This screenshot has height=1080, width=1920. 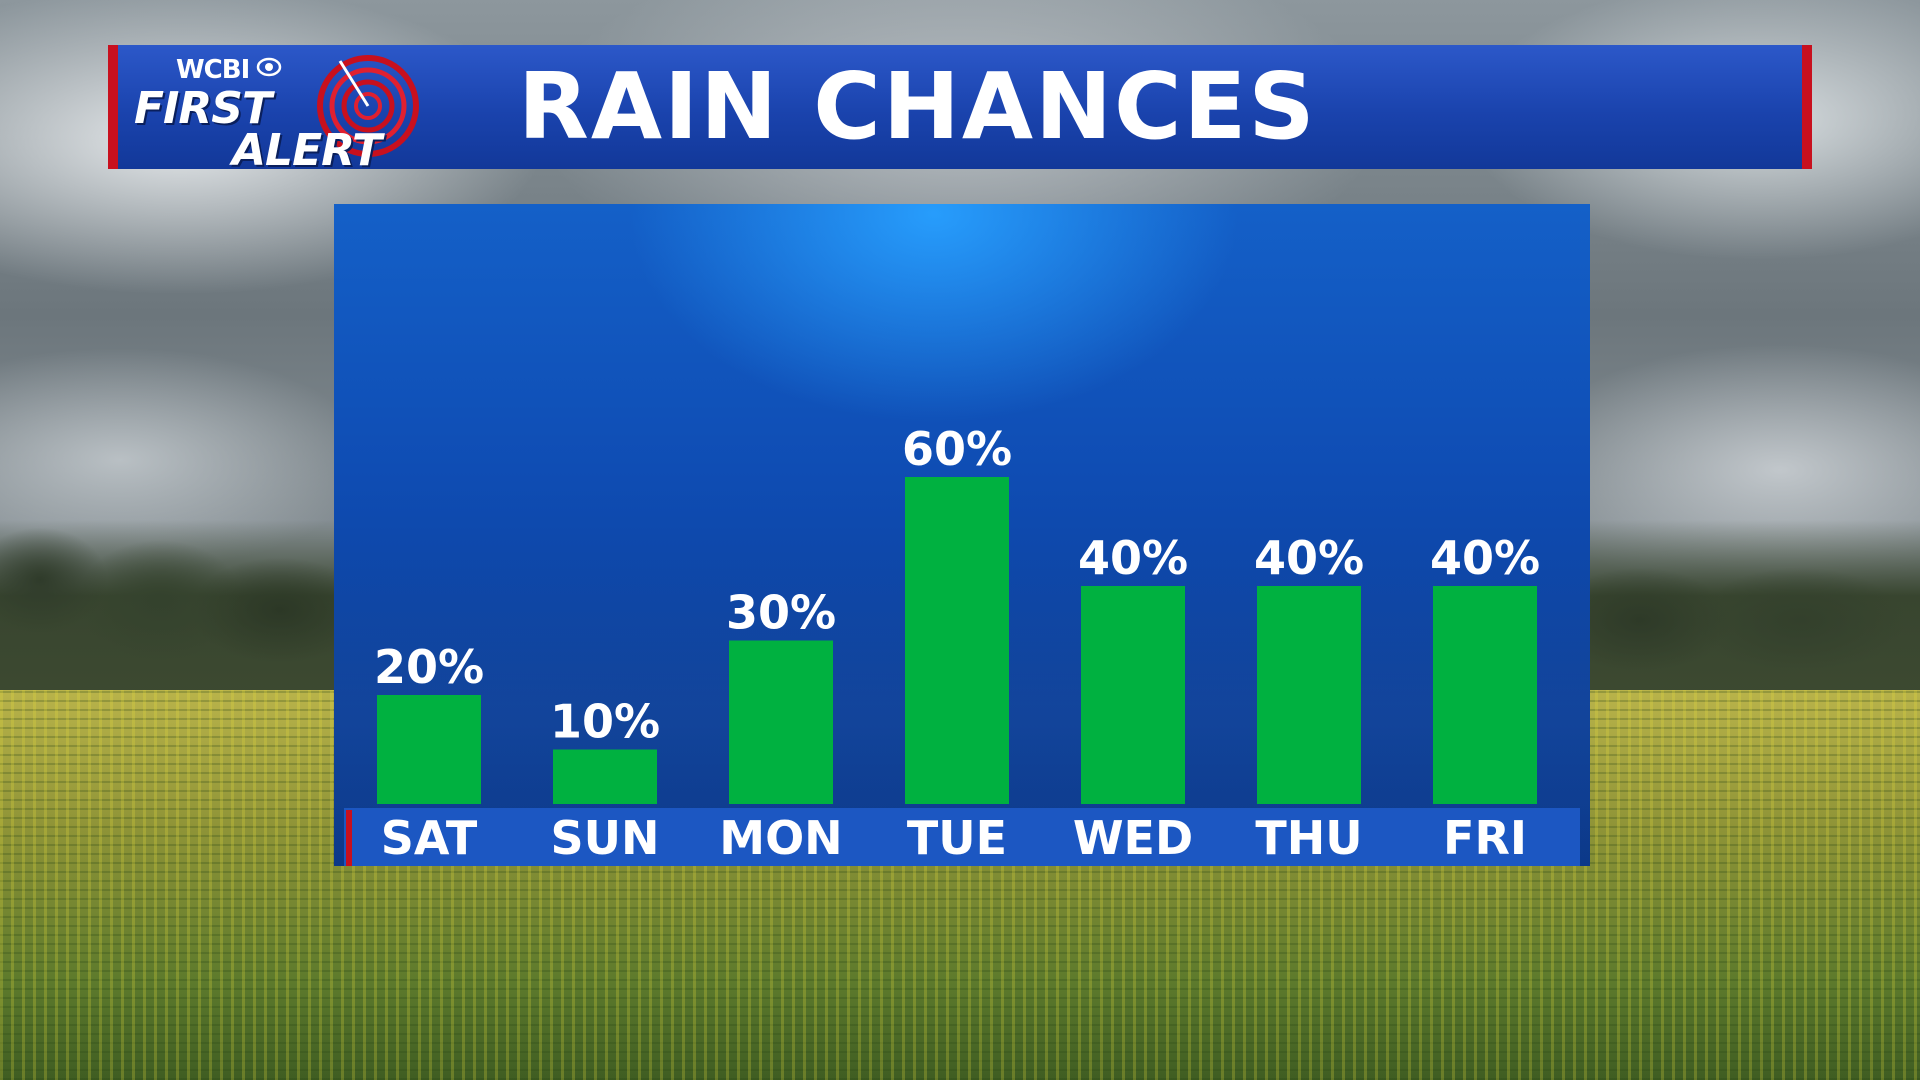 I want to click on day-label-thu: THU, so click(x=1308, y=838).